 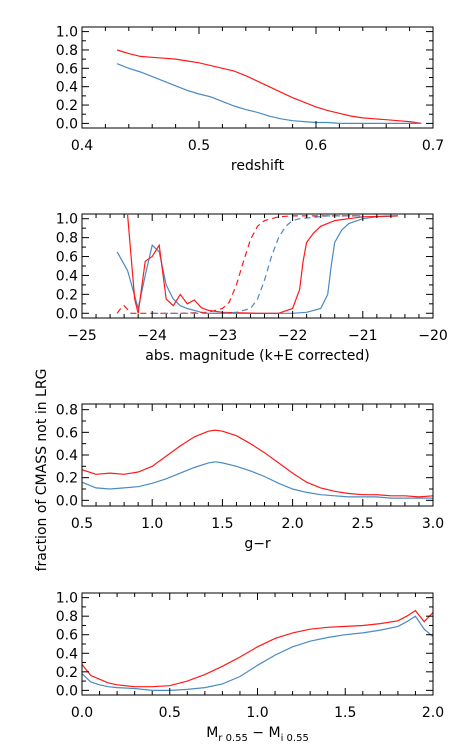 What do you see at coordinates (363, 336) in the screenshot?
I see `x-tick-label: −21` at bounding box center [363, 336].